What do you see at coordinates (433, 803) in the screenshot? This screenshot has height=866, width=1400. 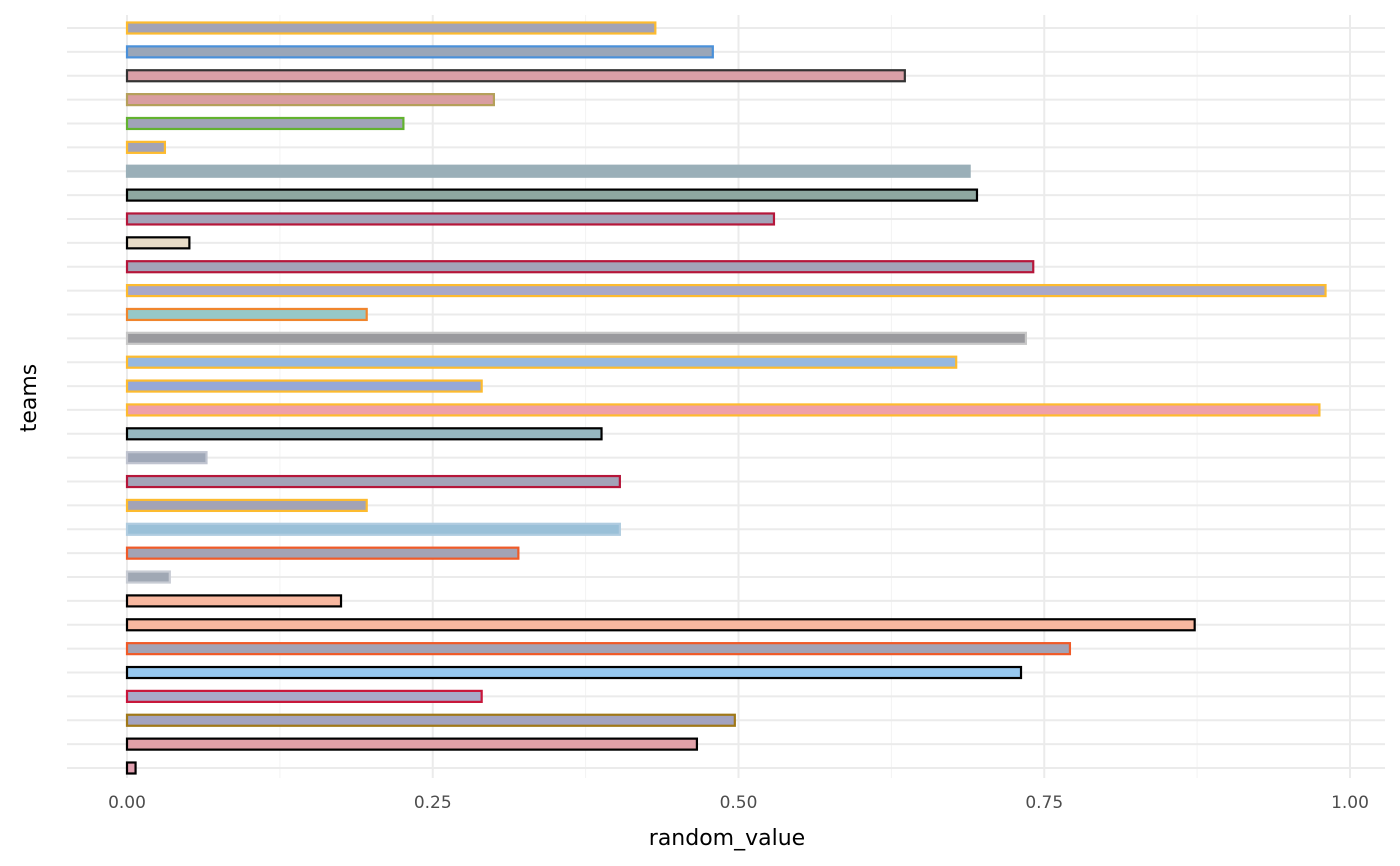 I see `x-tick-label: 0.25` at bounding box center [433, 803].